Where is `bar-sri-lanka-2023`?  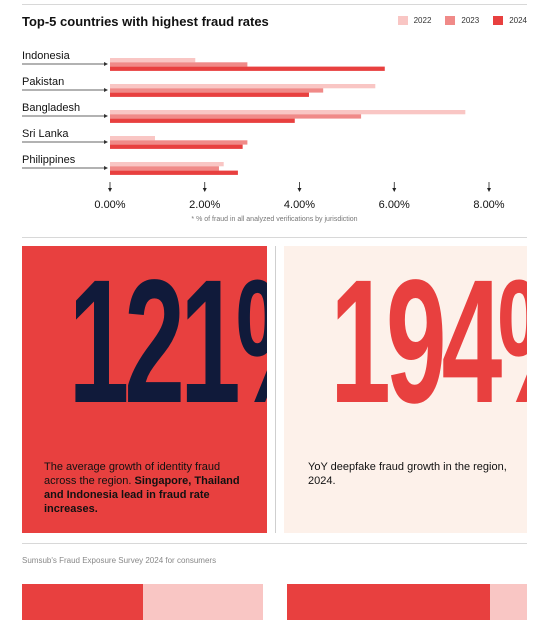 bar-sri-lanka-2023 is located at coordinates (179, 142).